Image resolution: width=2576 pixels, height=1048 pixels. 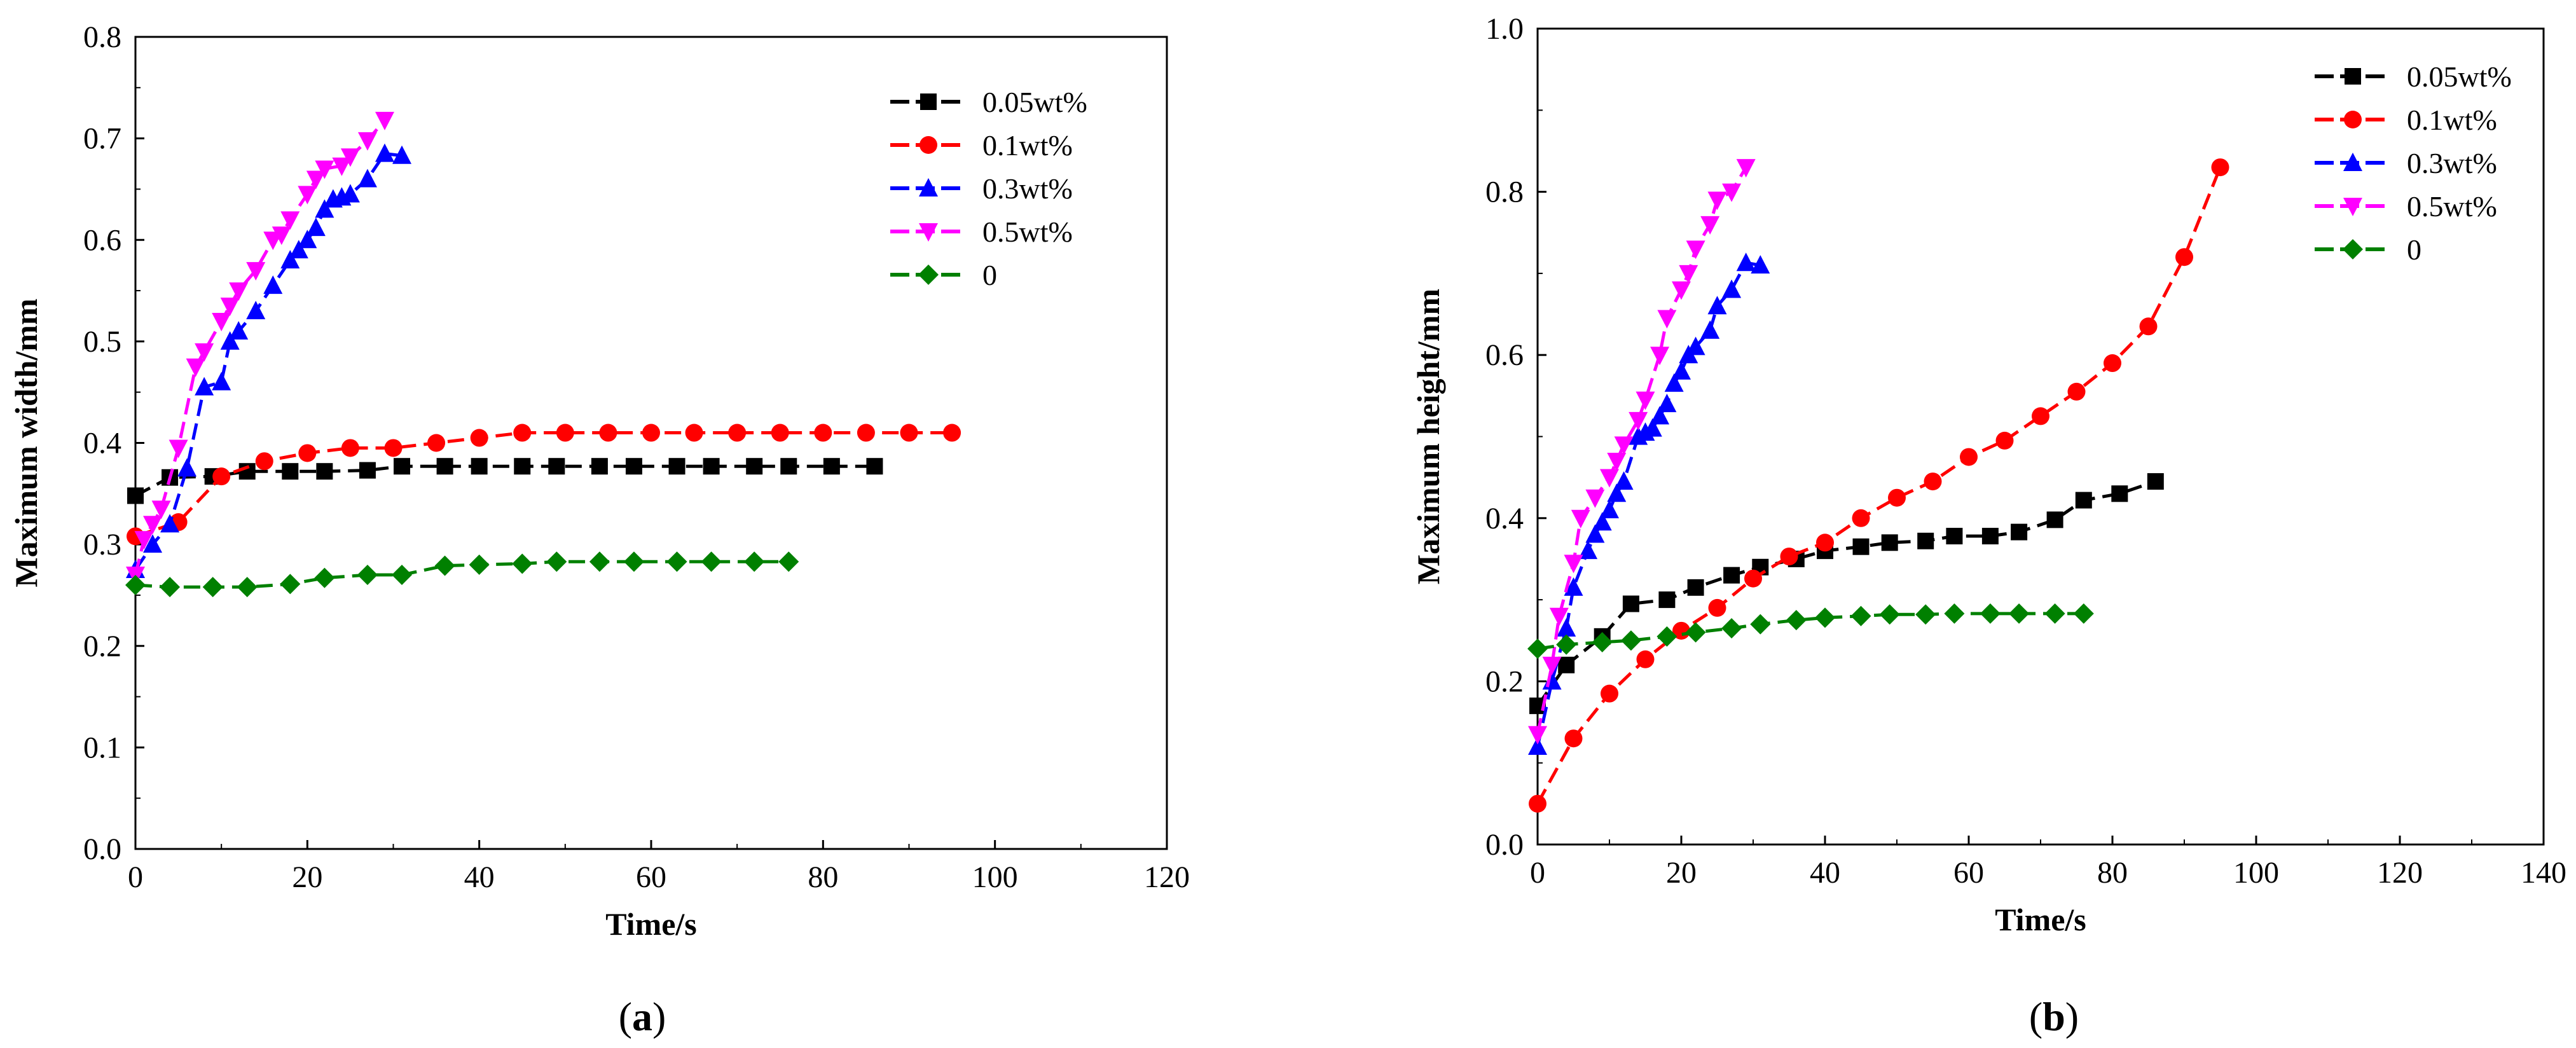 What do you see at coordinates (1428, 437) in the screenshot?
I see `y-axis-title: Maximum height/mm` at bounding box center [1428, 437].